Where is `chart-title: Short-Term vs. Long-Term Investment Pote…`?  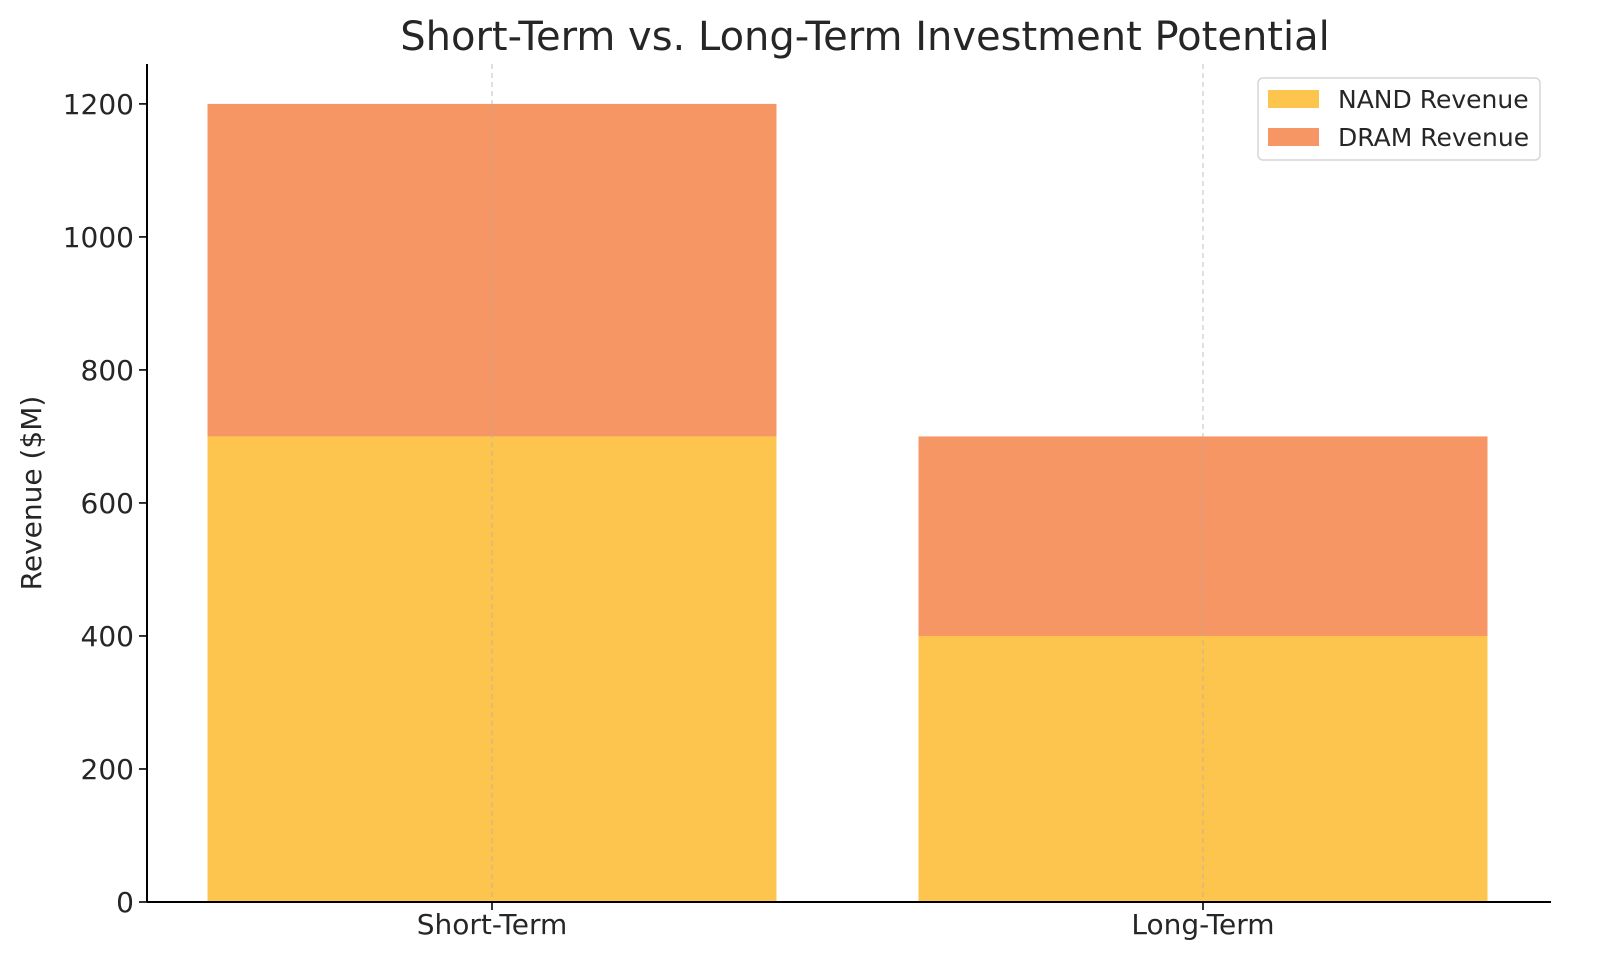 chart-title: Short-Term vs. Long-Term Investment Pote… is located at coordinates (864, 37).